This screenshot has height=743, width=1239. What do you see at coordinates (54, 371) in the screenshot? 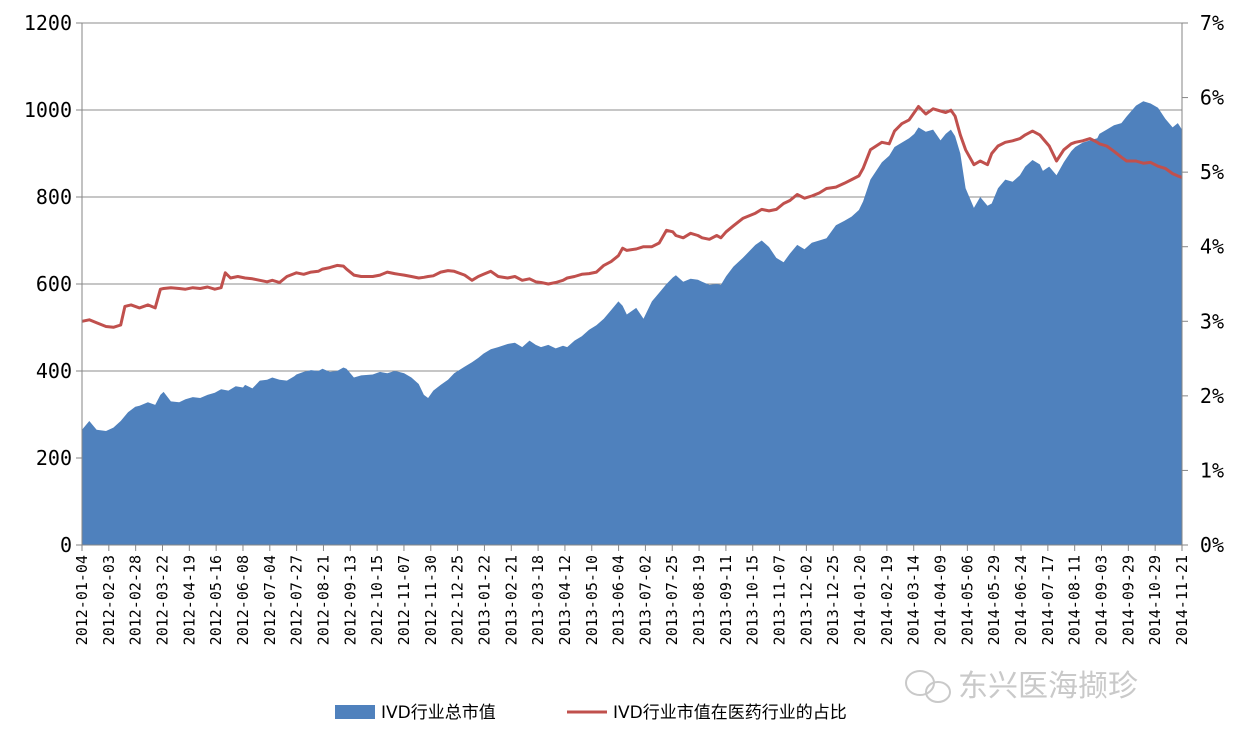
I see `left-tick-label: 400` at bounding box center [54, 371].